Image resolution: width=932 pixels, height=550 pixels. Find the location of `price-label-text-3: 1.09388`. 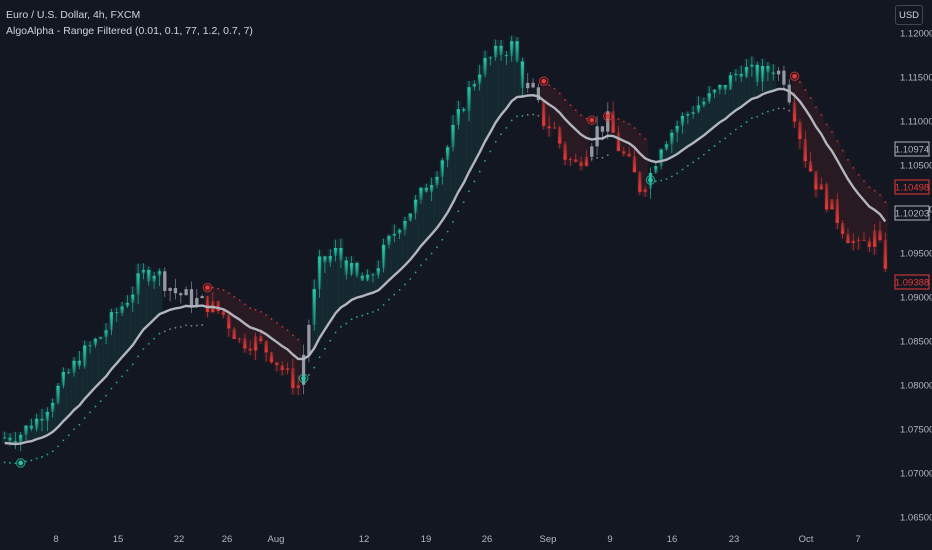

price-label-text-3: 1.09388 is located at coordinates (912, 283).